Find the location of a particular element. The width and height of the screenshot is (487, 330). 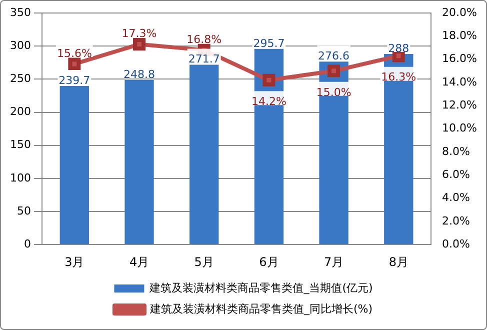

data-label: 16.8% is located at coordinates (204, 39).